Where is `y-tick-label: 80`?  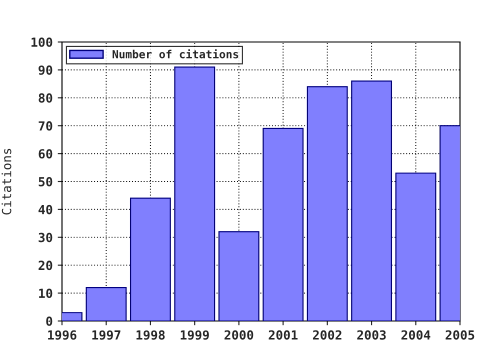 y-tick-label: 80 is located at coordinates (45, 98).